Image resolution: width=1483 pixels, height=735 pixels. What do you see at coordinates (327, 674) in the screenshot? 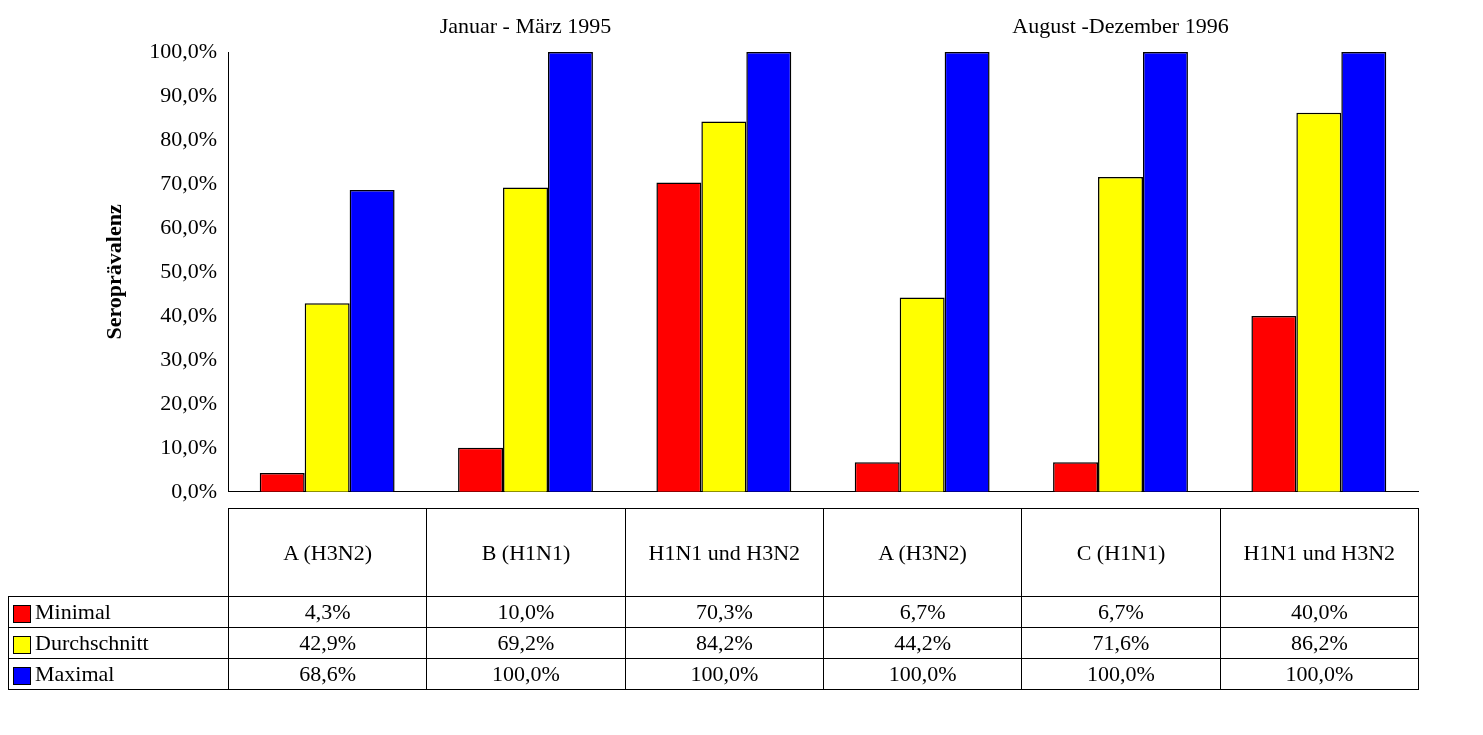
I see `data-label: 68,6%` at bounding box center [327, 674].